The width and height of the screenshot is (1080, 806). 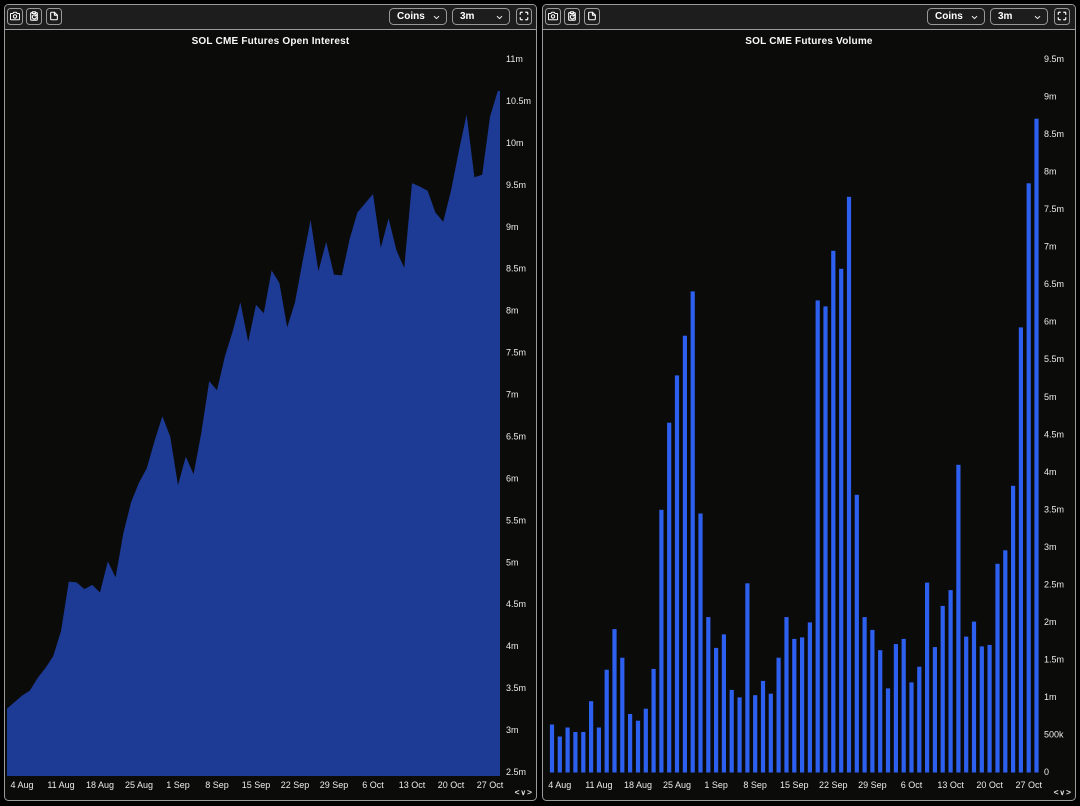 I want to click on svg-text: 500k, so click(x=1054, y=735).